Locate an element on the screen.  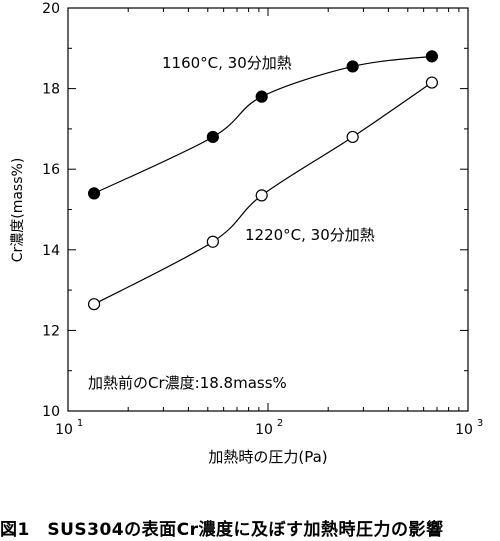
x-tick-label-exponent: 1 is located at coordinates (80, 423).